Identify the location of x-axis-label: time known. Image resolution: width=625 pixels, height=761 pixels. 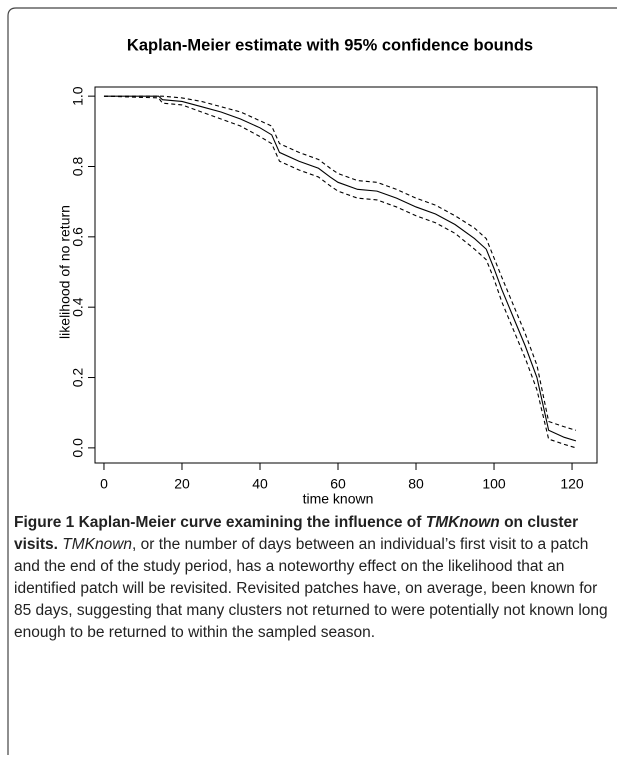
(338, 499).